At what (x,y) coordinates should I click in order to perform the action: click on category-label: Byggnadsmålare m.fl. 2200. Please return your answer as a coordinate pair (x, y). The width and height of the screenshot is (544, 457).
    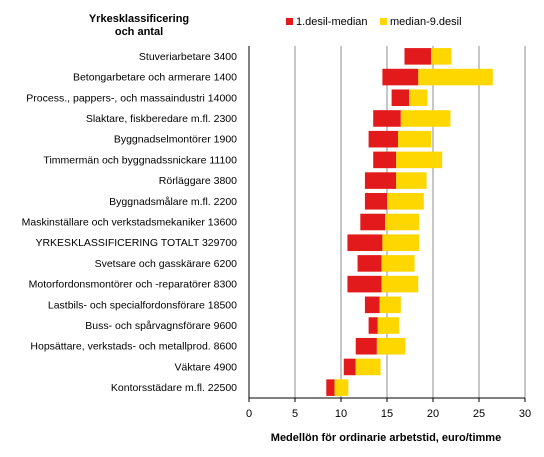
    Looking at the image, I should click on (173, 202).